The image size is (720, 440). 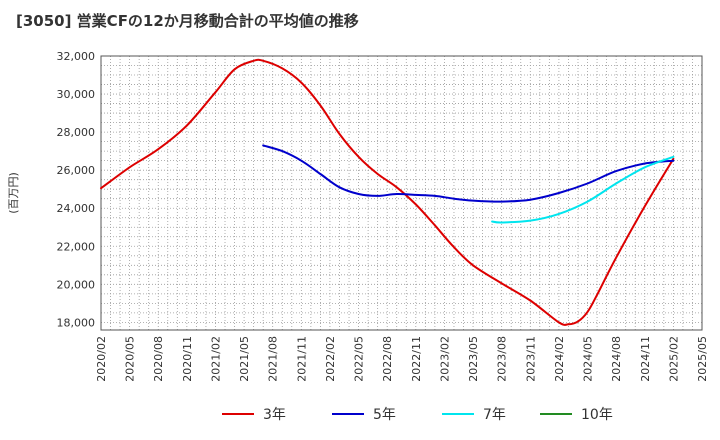 I want to click on x-tick-label: 2020/11, so click(x=187, y=359).